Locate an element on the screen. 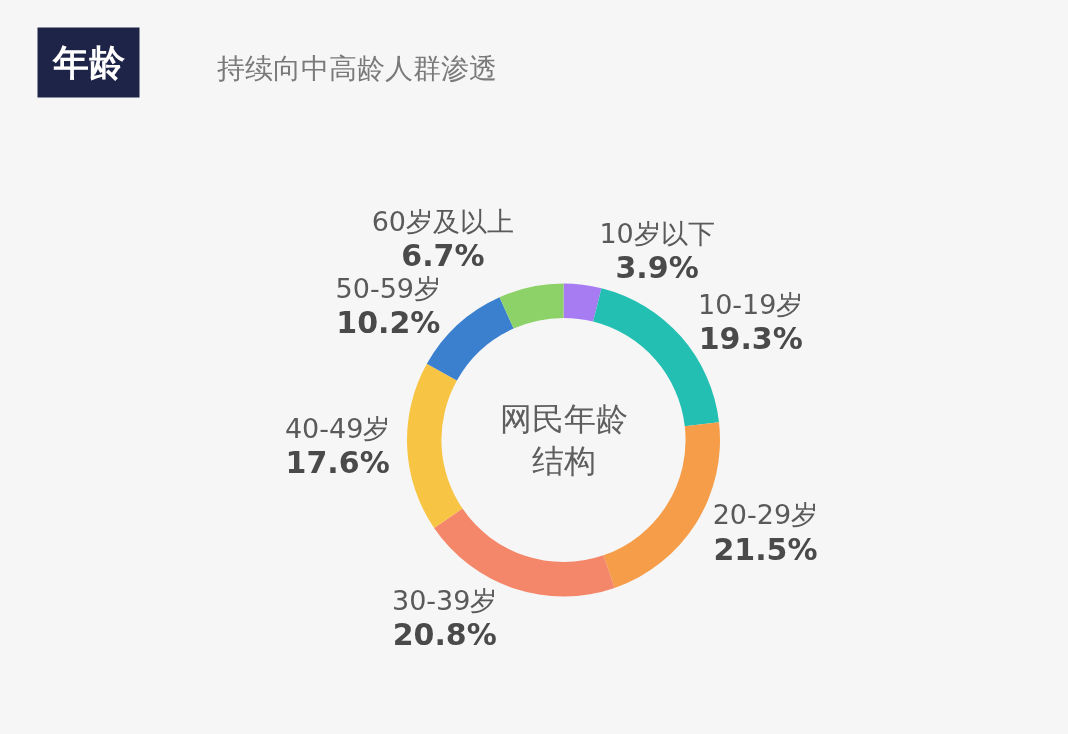 Image resolution: width=1068 pixels, height=734 pixels. data-label: 6.7% is located at coordinates (443, 255).